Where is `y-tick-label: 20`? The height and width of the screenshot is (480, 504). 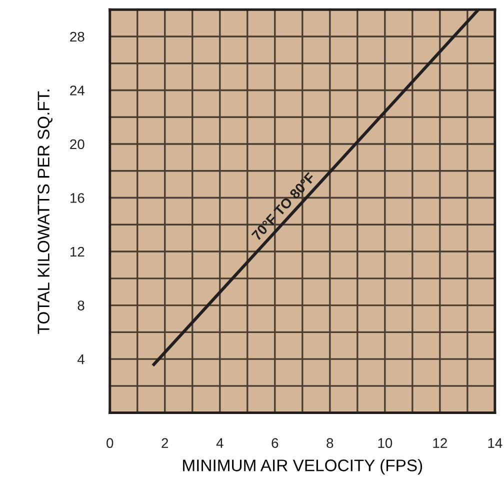 y-tick-label: 20 is located at coordinates (77, 144).